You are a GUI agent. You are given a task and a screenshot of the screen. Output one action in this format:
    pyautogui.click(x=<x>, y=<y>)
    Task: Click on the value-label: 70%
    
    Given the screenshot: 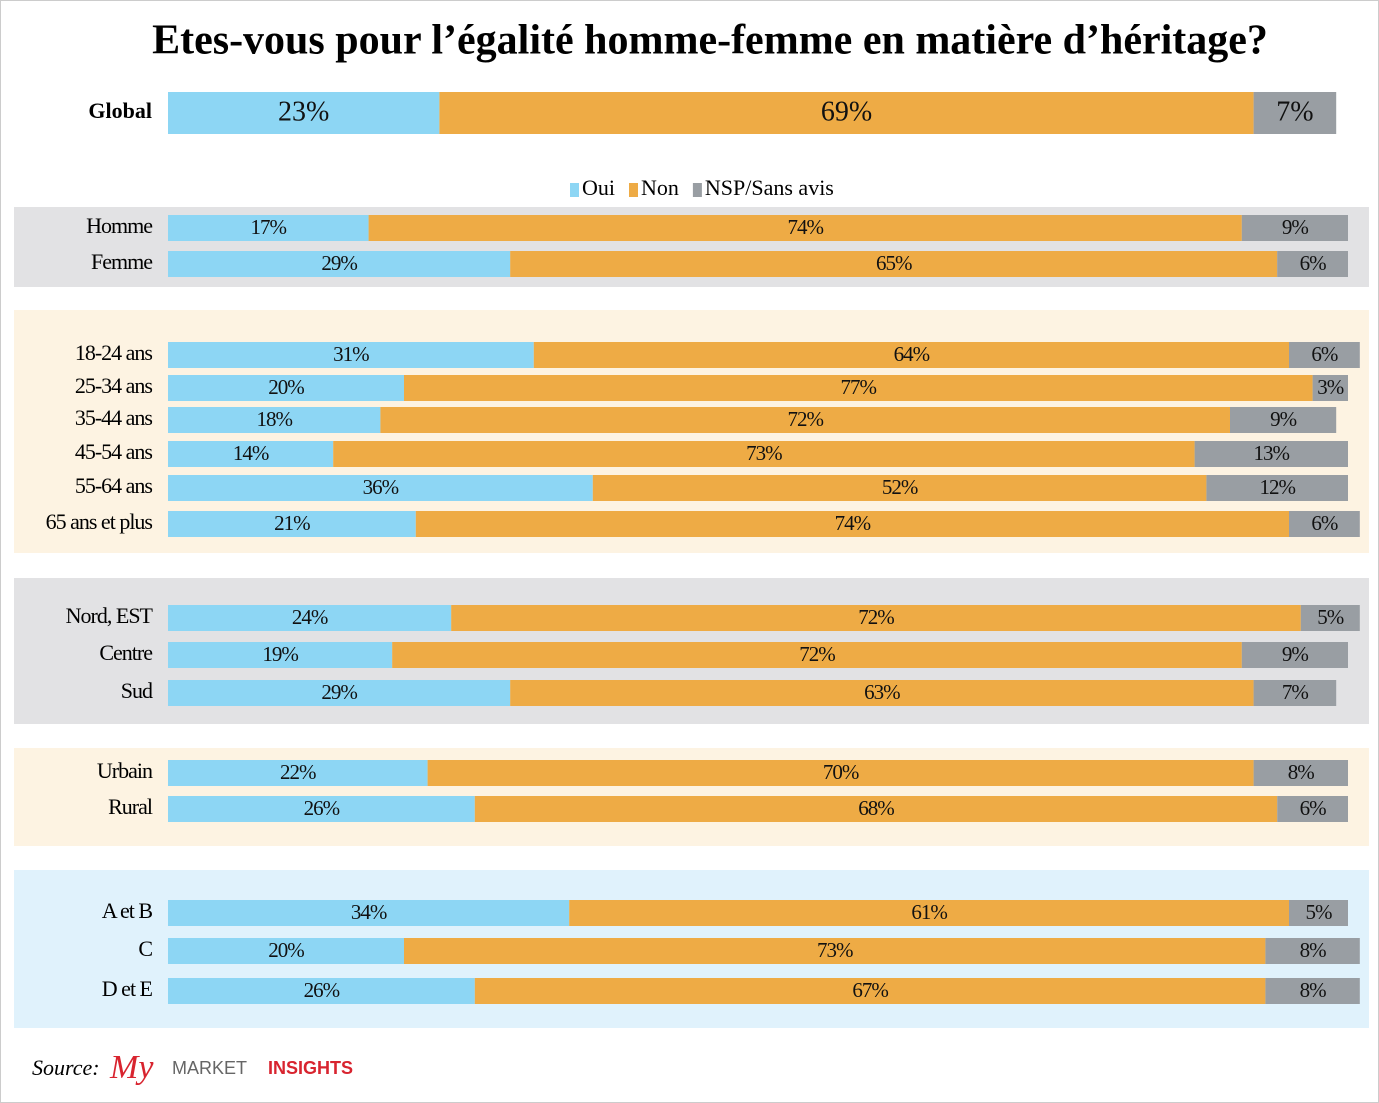 What is the action you would take?
    pyautogui.click(x=841, y=772)
    